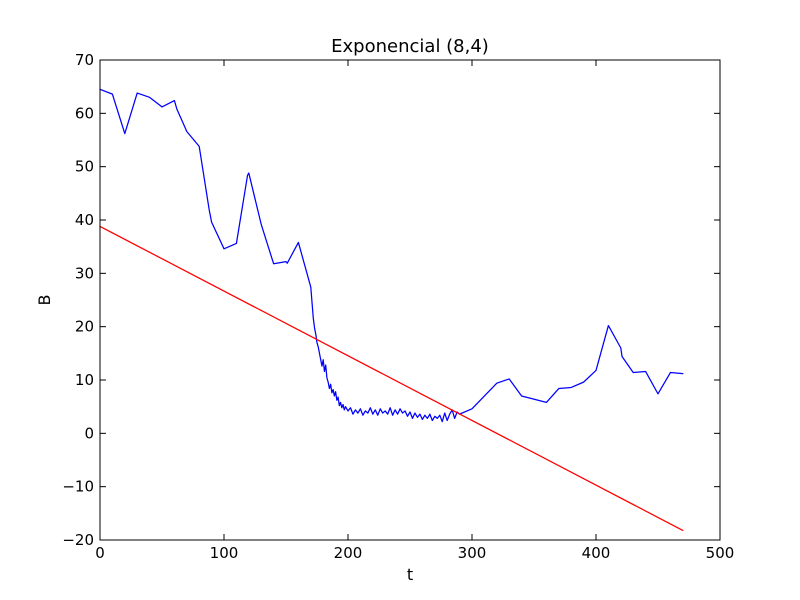 This screenshot has height=600, width=800. What do you see at coordinates (78, 487) in the screenshot?
I see `y-tick-label: −10` at bounding box center [78, 487].